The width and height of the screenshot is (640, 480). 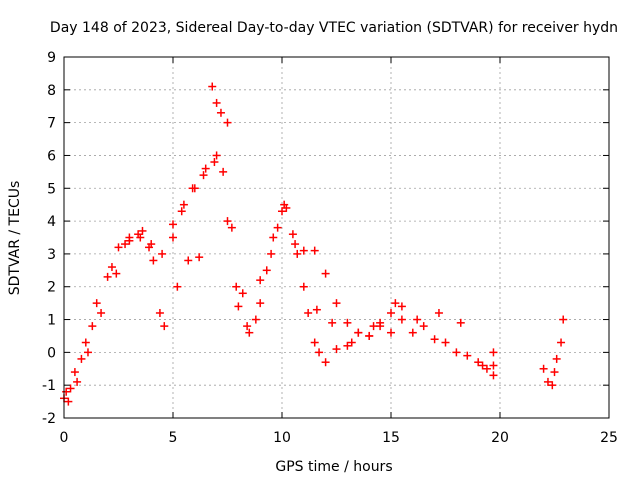 What do you see at coordinates (51, 255) in the screenshot?
I see `y-tick-label: 3` at bounding box center [51, 255].